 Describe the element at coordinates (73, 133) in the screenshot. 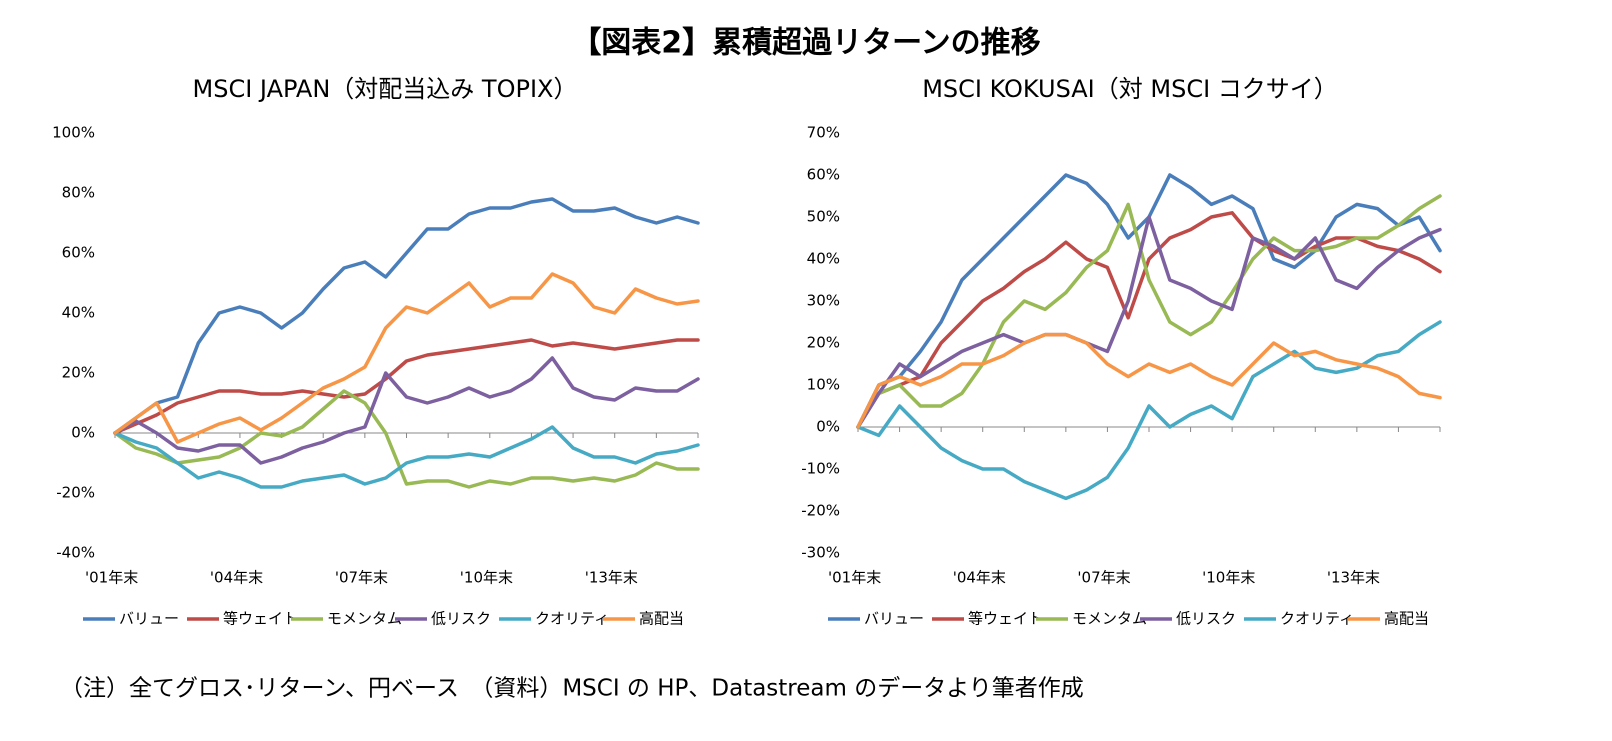

I see `y-tick-label: 100%` at that location.